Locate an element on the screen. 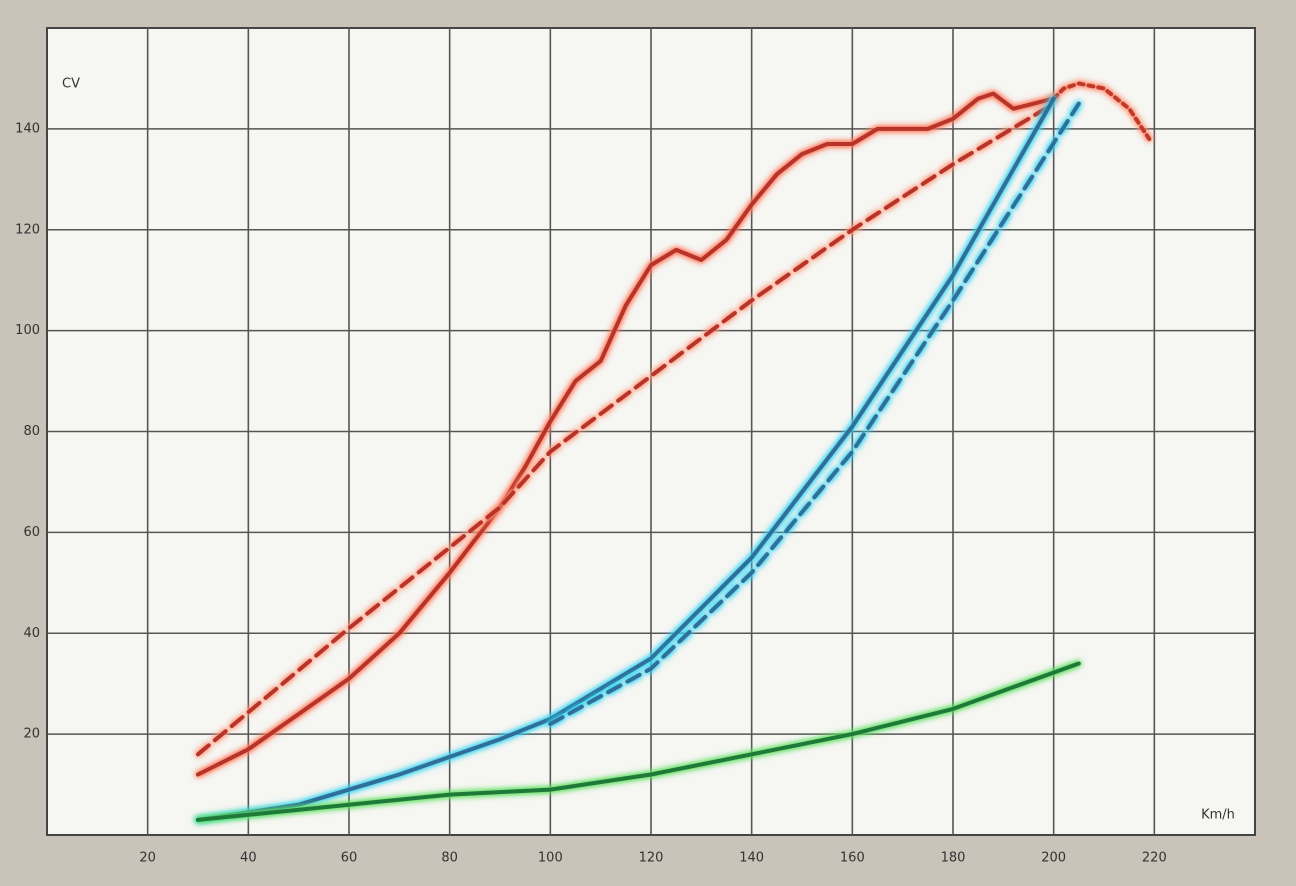  x-tick-label: 40 is located at coordinates (248, 858).